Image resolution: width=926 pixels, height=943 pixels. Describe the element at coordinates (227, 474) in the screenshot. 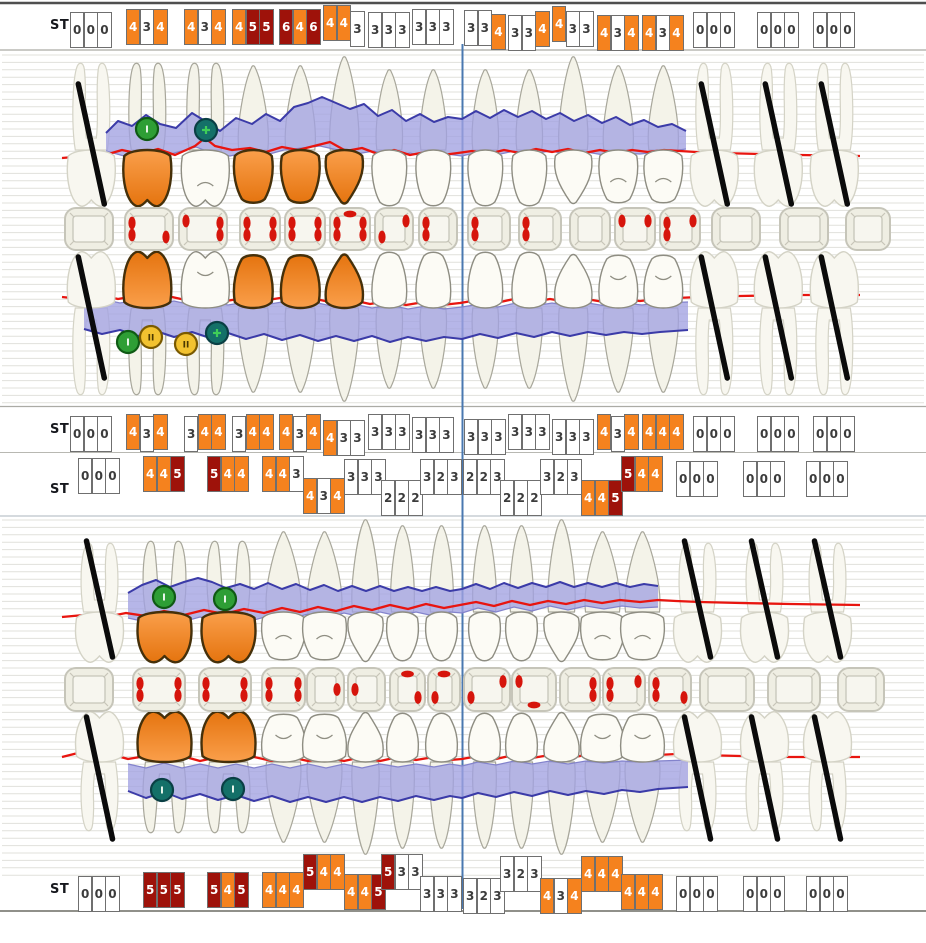

I see `st-cell-lower-buccal-t3-s2: 4` at that location.